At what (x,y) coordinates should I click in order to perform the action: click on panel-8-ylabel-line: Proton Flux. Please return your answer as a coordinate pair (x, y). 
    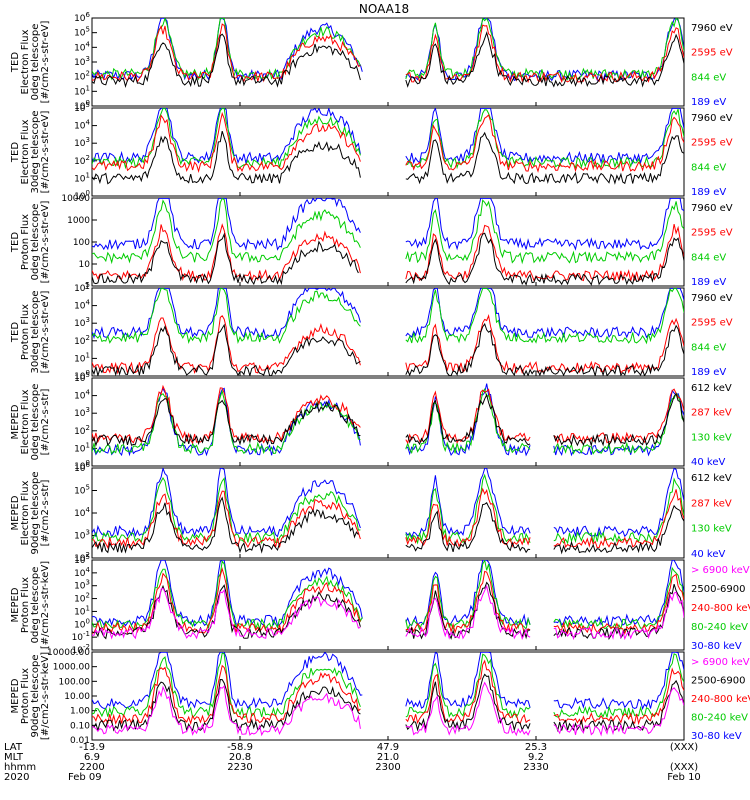
    Looking at the image, I should click on (25, 696).